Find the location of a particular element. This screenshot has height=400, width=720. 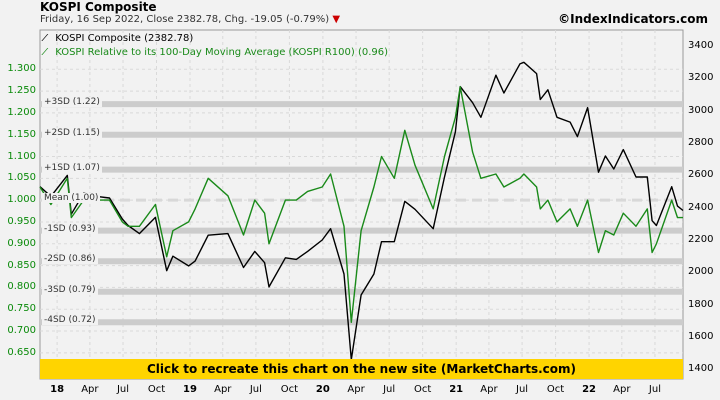

sd-band-label: -4SD (0.72) is located at coordinates (70, 320).